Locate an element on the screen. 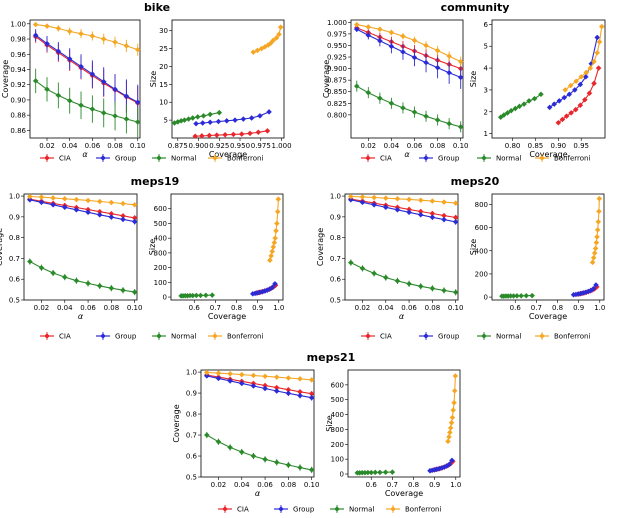 The width and height of the screenshot is (640, 518). x-tick-label: 0.7 is located at coordinates (536, 308).